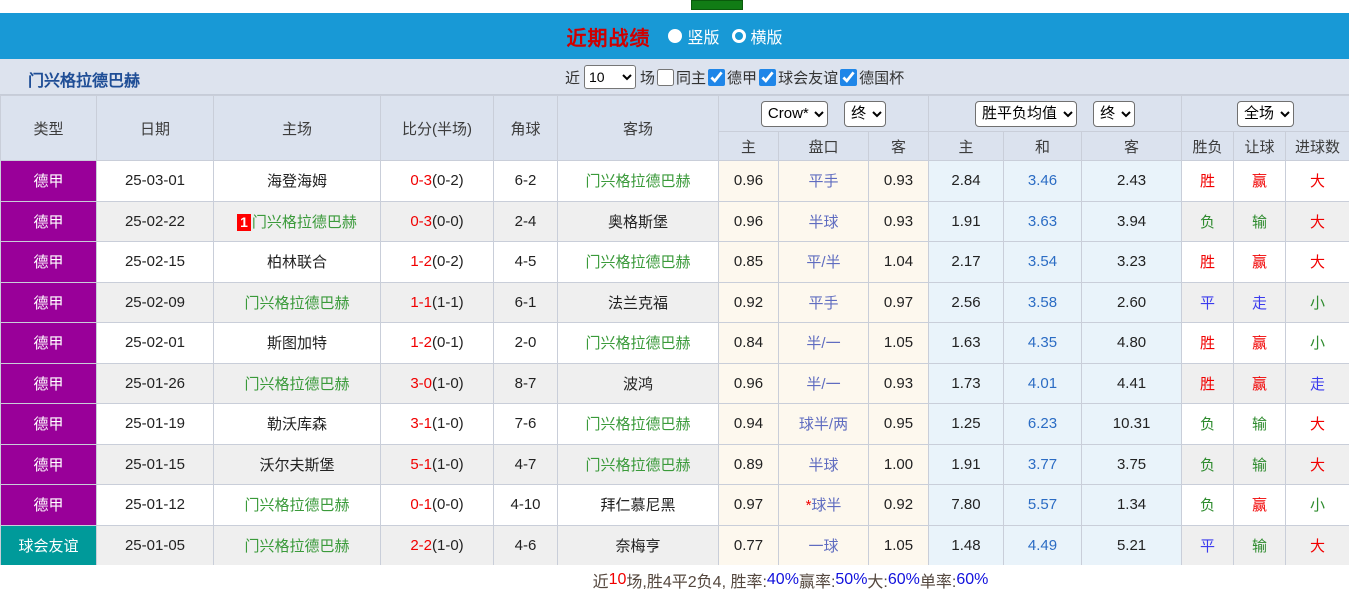 The image size is (1349, 595). What do you see at coordinates (717, 5) in the screenshot?
I see `top-tab-fragment` at bounding box center [717, 5].